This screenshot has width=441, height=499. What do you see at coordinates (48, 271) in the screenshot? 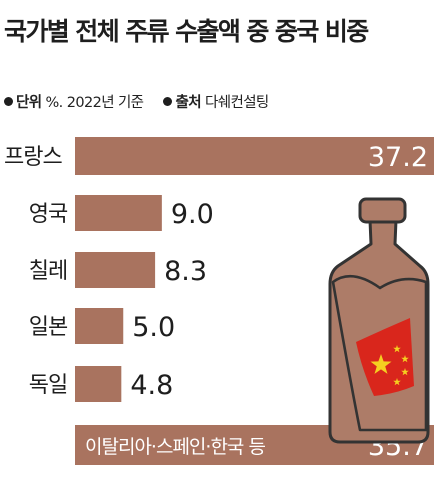
I see `category-label: 칠레` at bounding box center [48, 271].